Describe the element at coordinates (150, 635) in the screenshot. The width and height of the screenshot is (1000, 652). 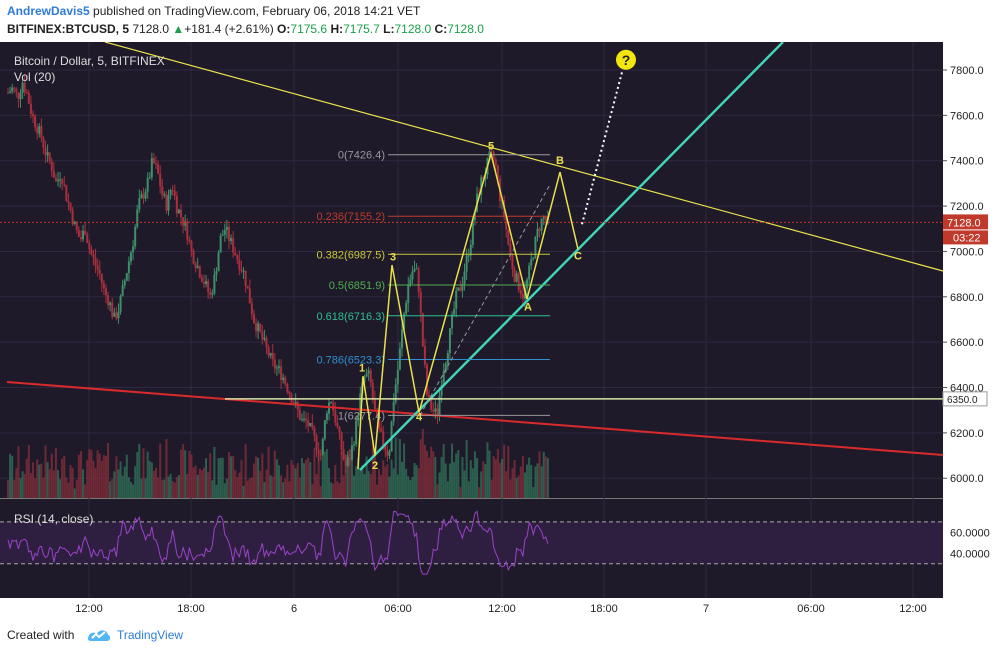
I see `tradingview-brand-link: TradingView` at that location.